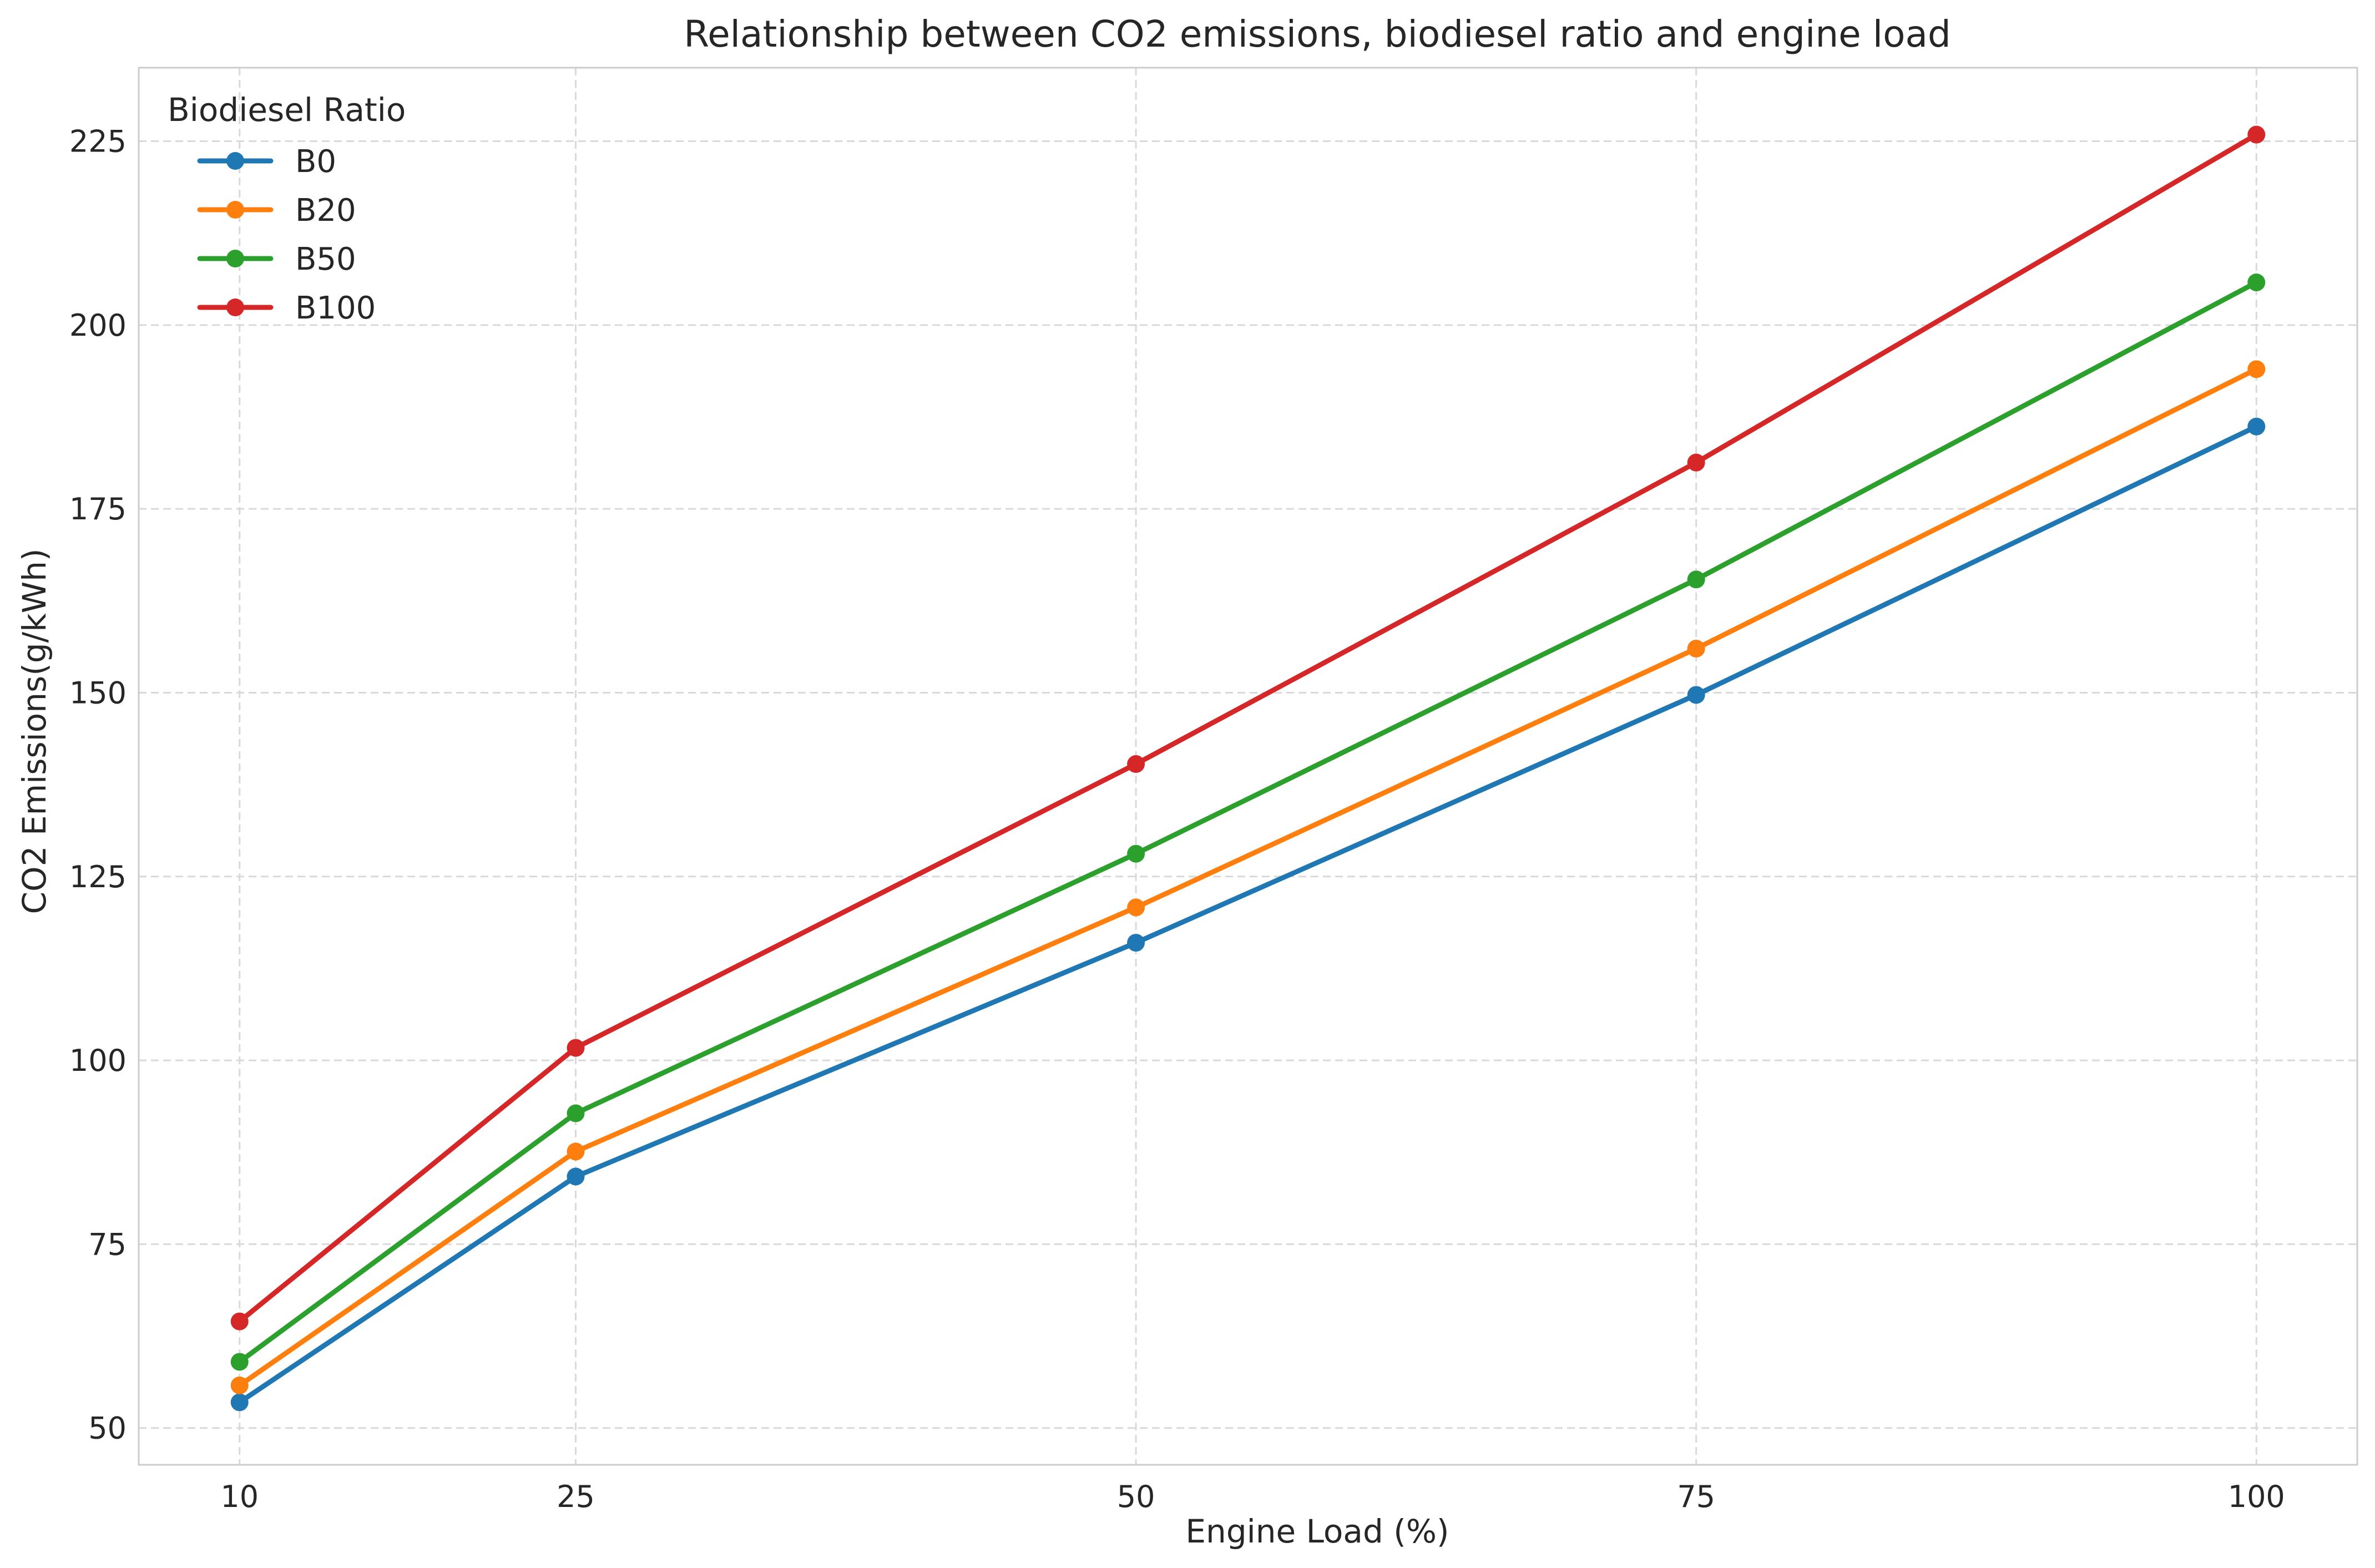 The height and width of the screenshot is (1568, 2375). What do you see at coordinates (2256, 1496) in the screenshot?
I see `x-tick-label: 100` at bounding box center [2256, 1496].